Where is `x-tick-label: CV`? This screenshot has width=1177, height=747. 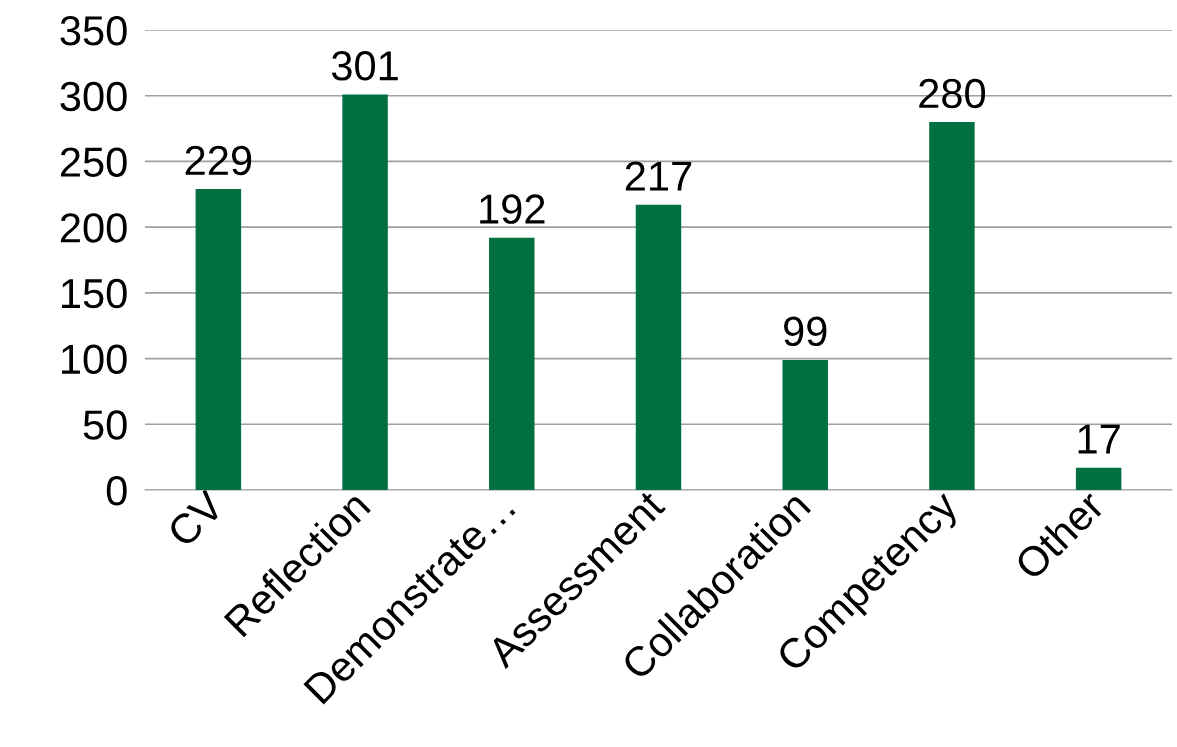 x-tick-label: CV is located at coordinates (196, 518).